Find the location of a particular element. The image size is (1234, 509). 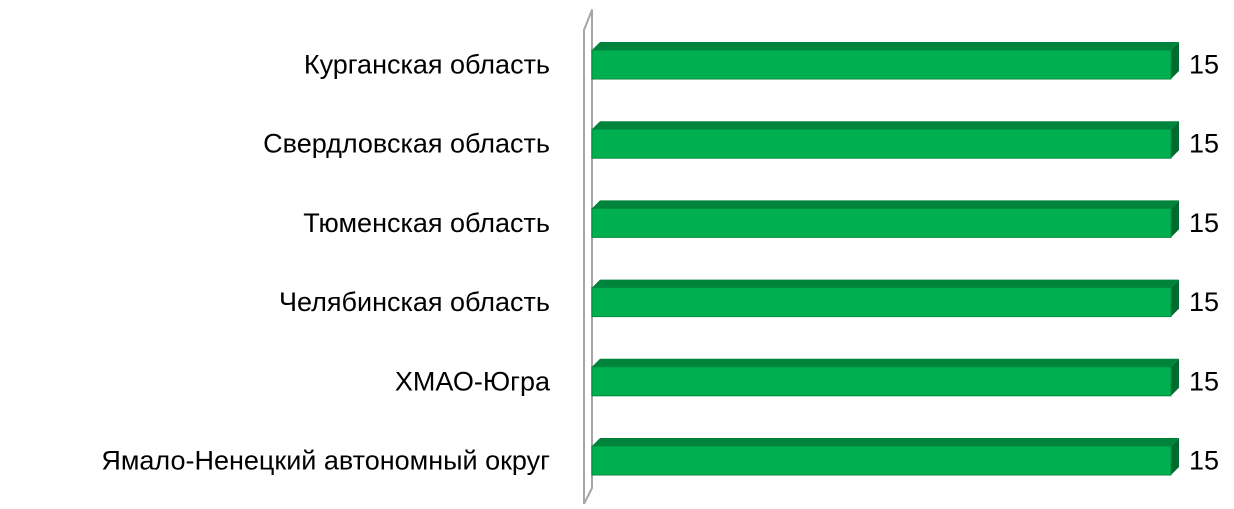

category-label: ХМАО-Югра is located at coordinates (473, 381).